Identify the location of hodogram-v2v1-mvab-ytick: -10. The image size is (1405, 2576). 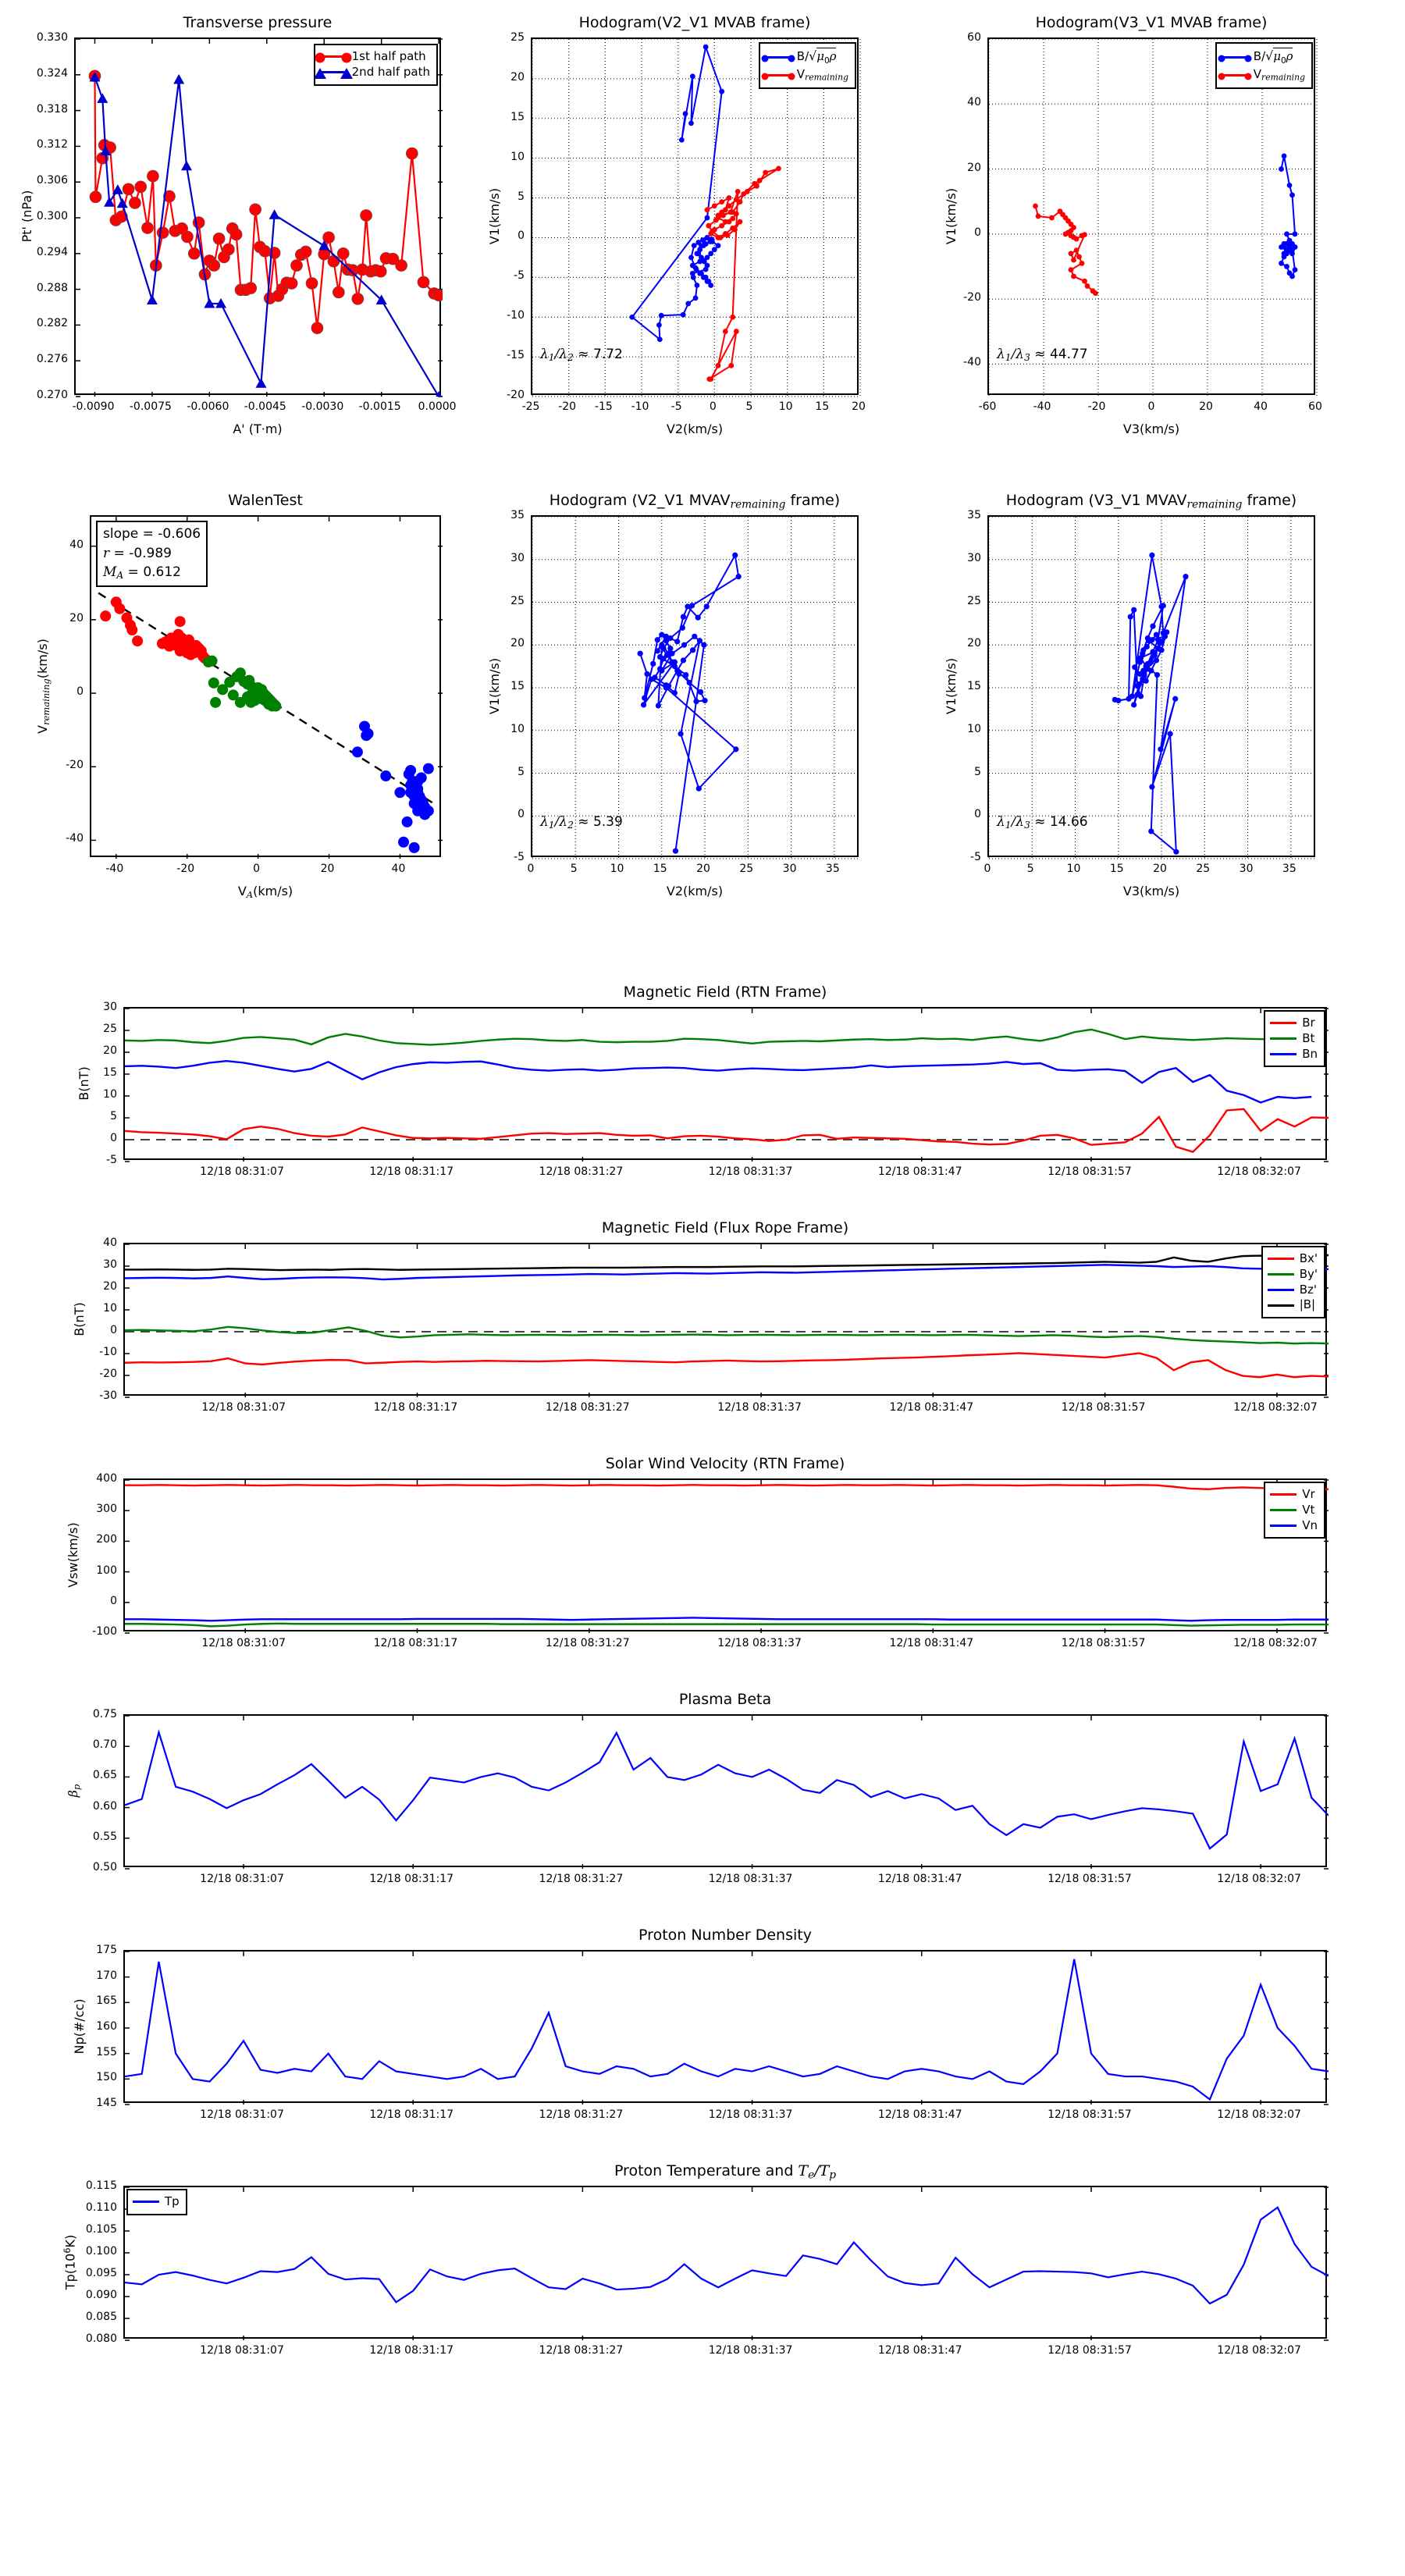
(516, 315).